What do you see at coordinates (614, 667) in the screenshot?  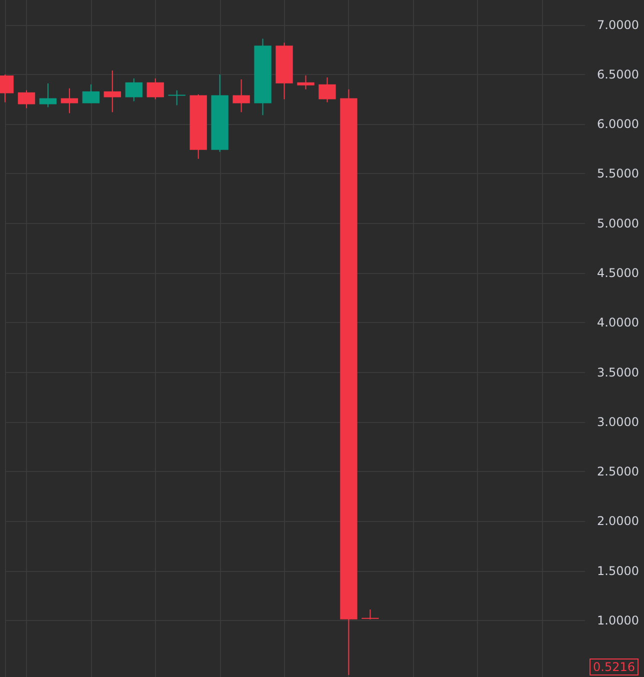 I see `text: 0.5216` at bounding box center [614, 667].